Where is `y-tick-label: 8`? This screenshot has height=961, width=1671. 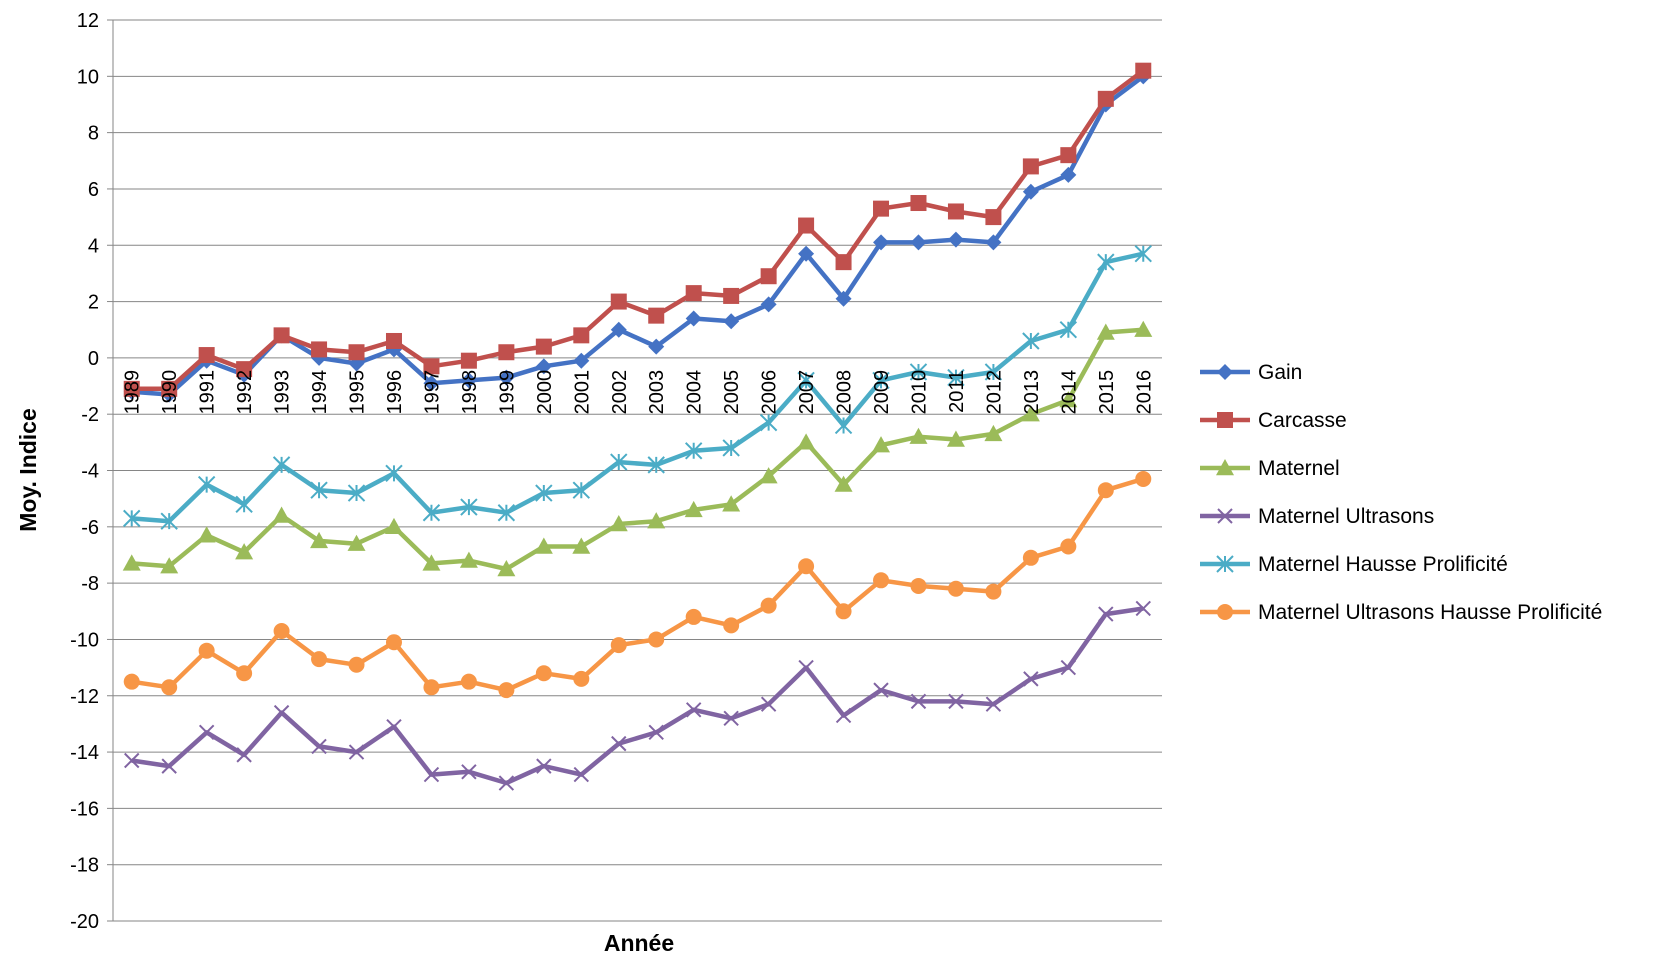
y-tick-label: 8 is located at coordinates (93, 134).